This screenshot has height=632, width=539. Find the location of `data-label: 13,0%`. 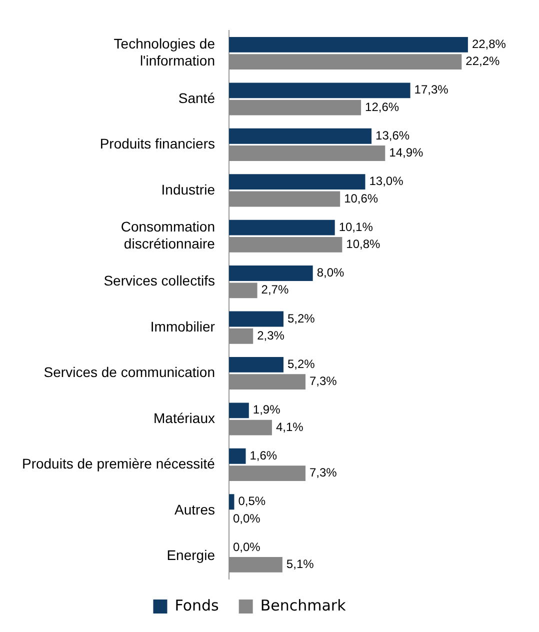

data-label: 13,0% is located at coordinates (386, 181).